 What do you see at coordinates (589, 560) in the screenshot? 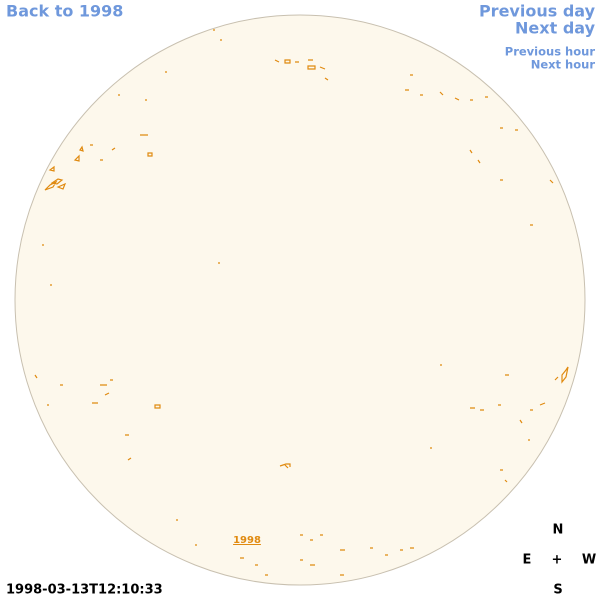
I see `compass-west: W` at bounding box center [589, 560].